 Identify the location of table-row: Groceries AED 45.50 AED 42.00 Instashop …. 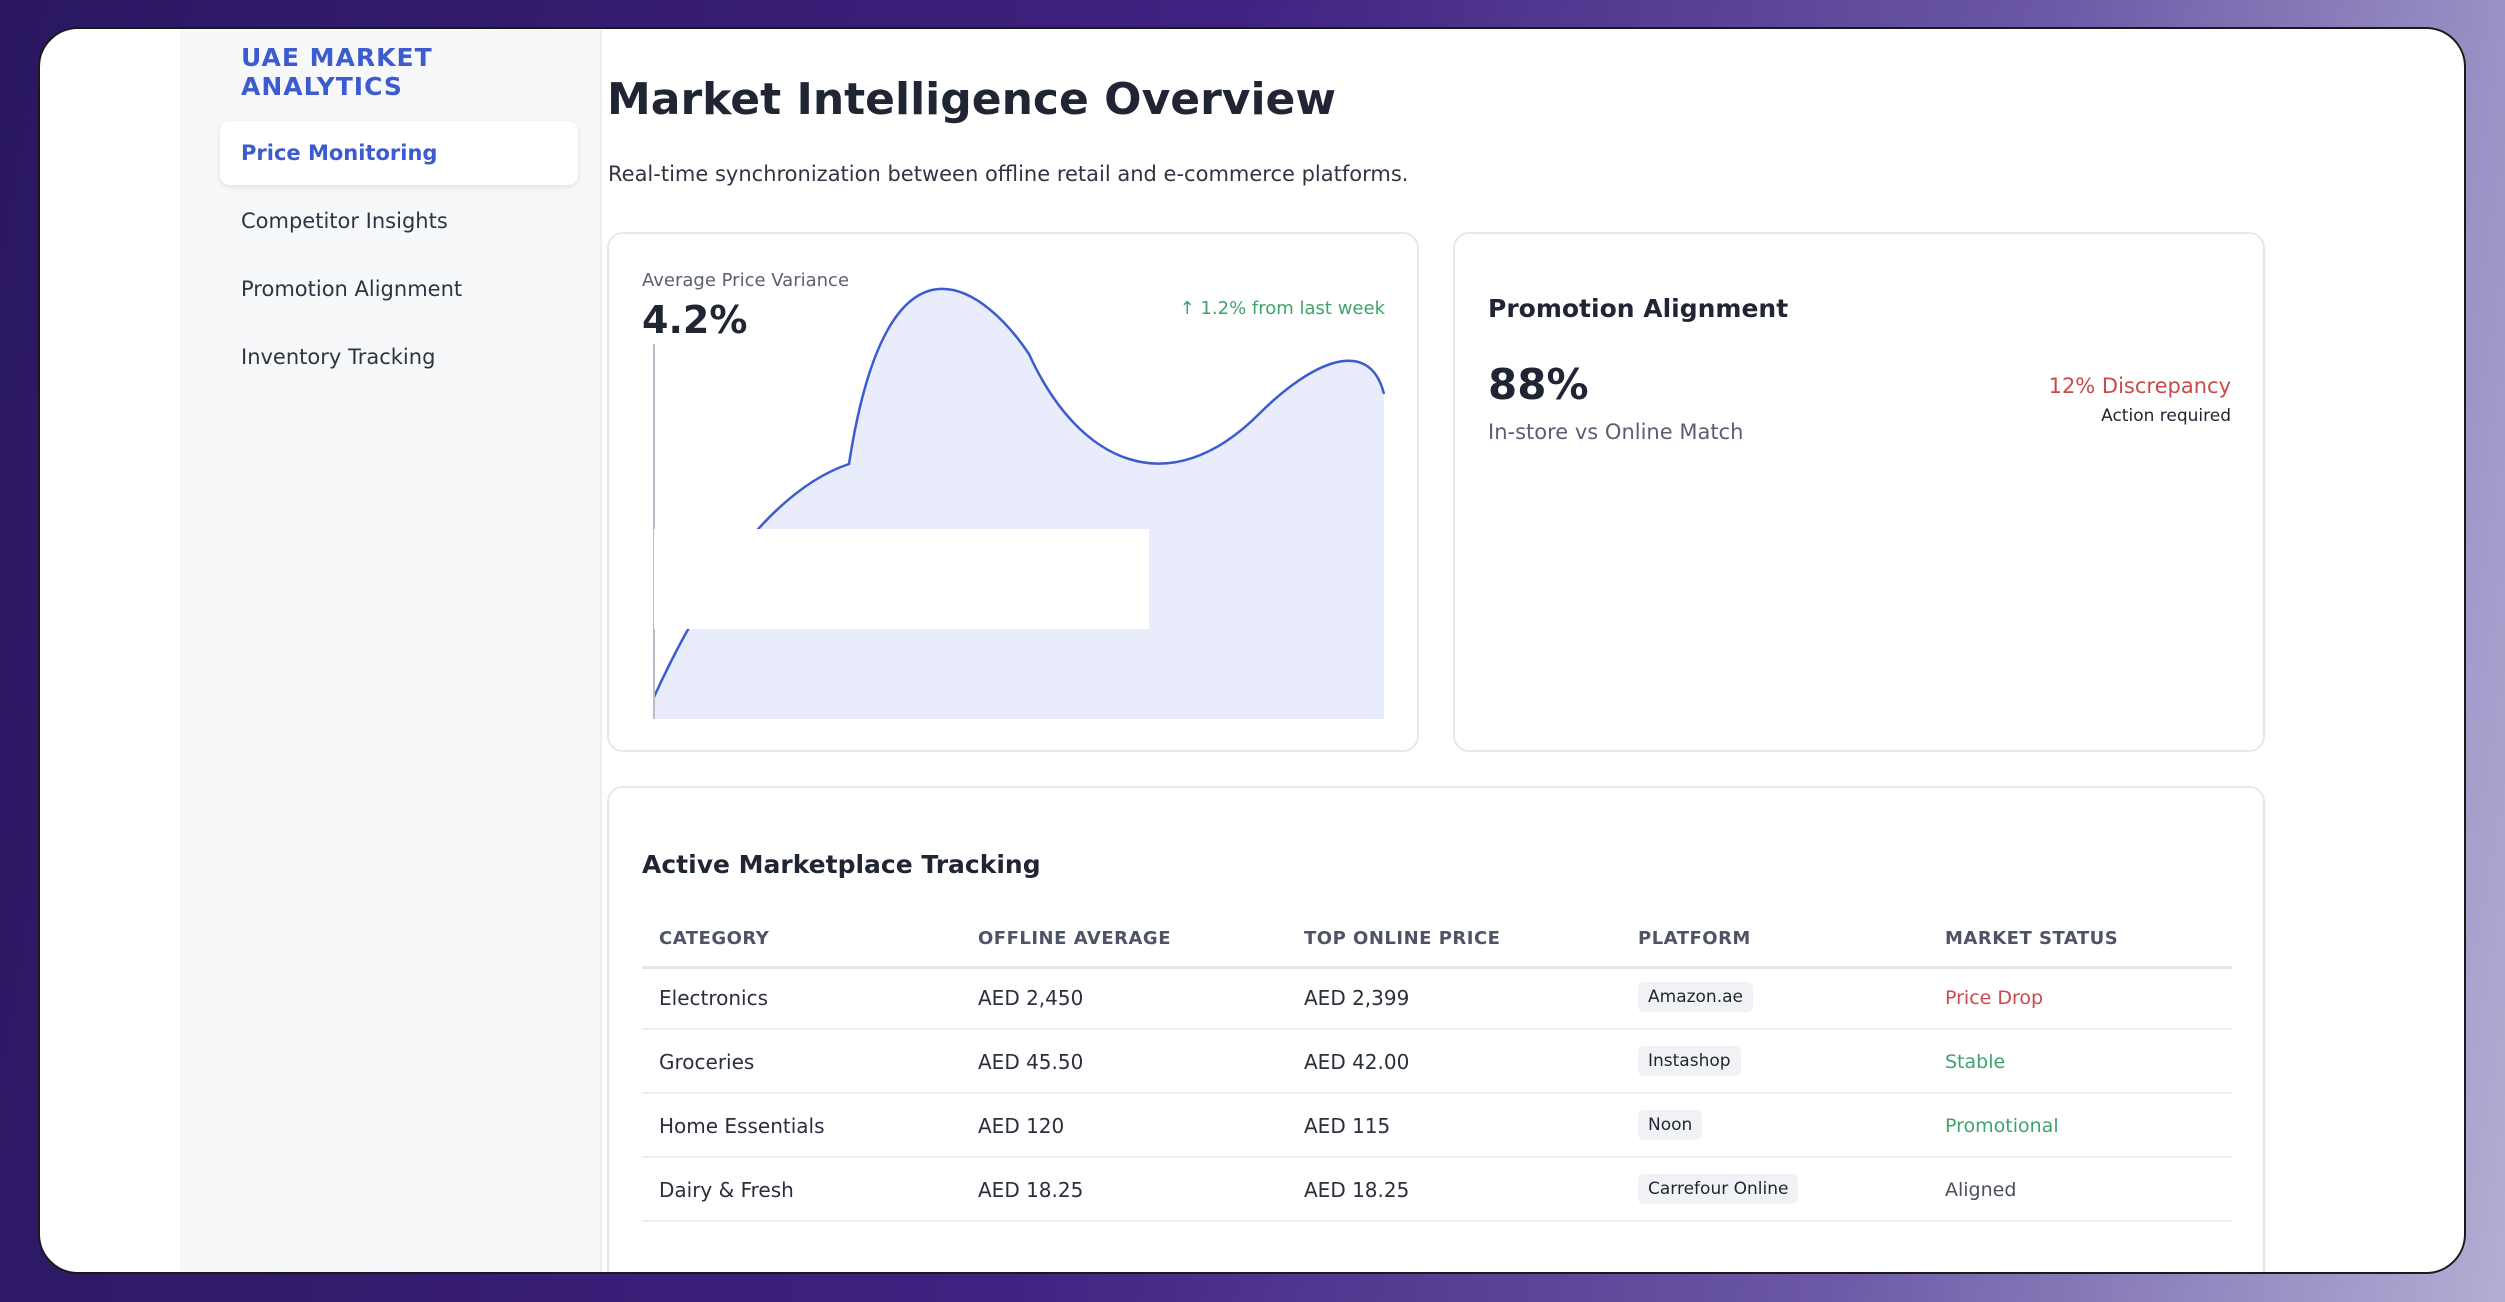
(1437, 1062).